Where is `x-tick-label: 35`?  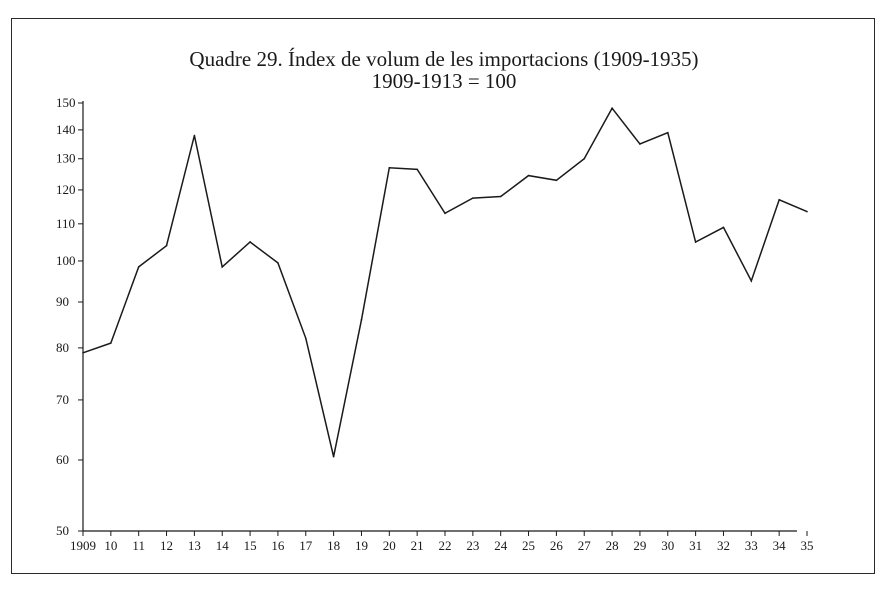
x-tick-label: 35 is located at coordinates (807, 545).